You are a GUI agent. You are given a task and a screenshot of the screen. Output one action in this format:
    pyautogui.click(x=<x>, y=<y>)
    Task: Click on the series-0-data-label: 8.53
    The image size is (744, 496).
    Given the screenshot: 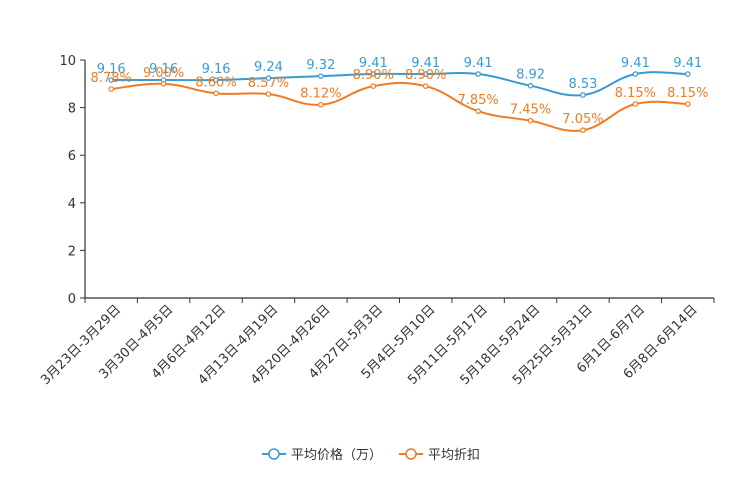 What is the action you would take?
    pyautogui.click(x=582, y=84)
    